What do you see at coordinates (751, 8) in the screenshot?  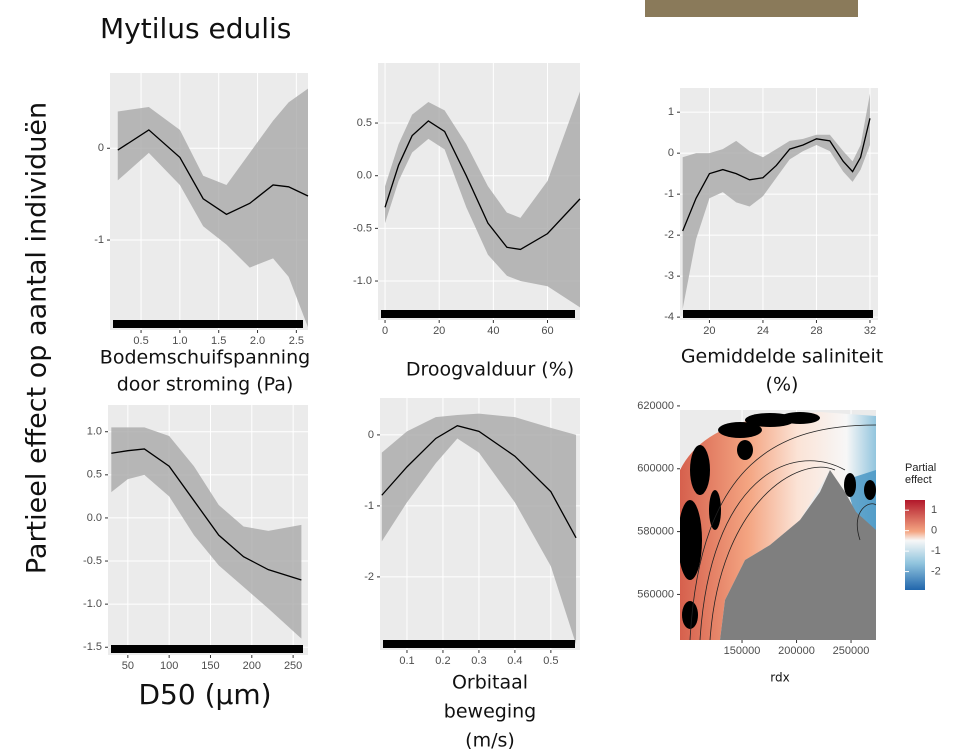 I see `photo-fragment` at bounding box center [751, 8].